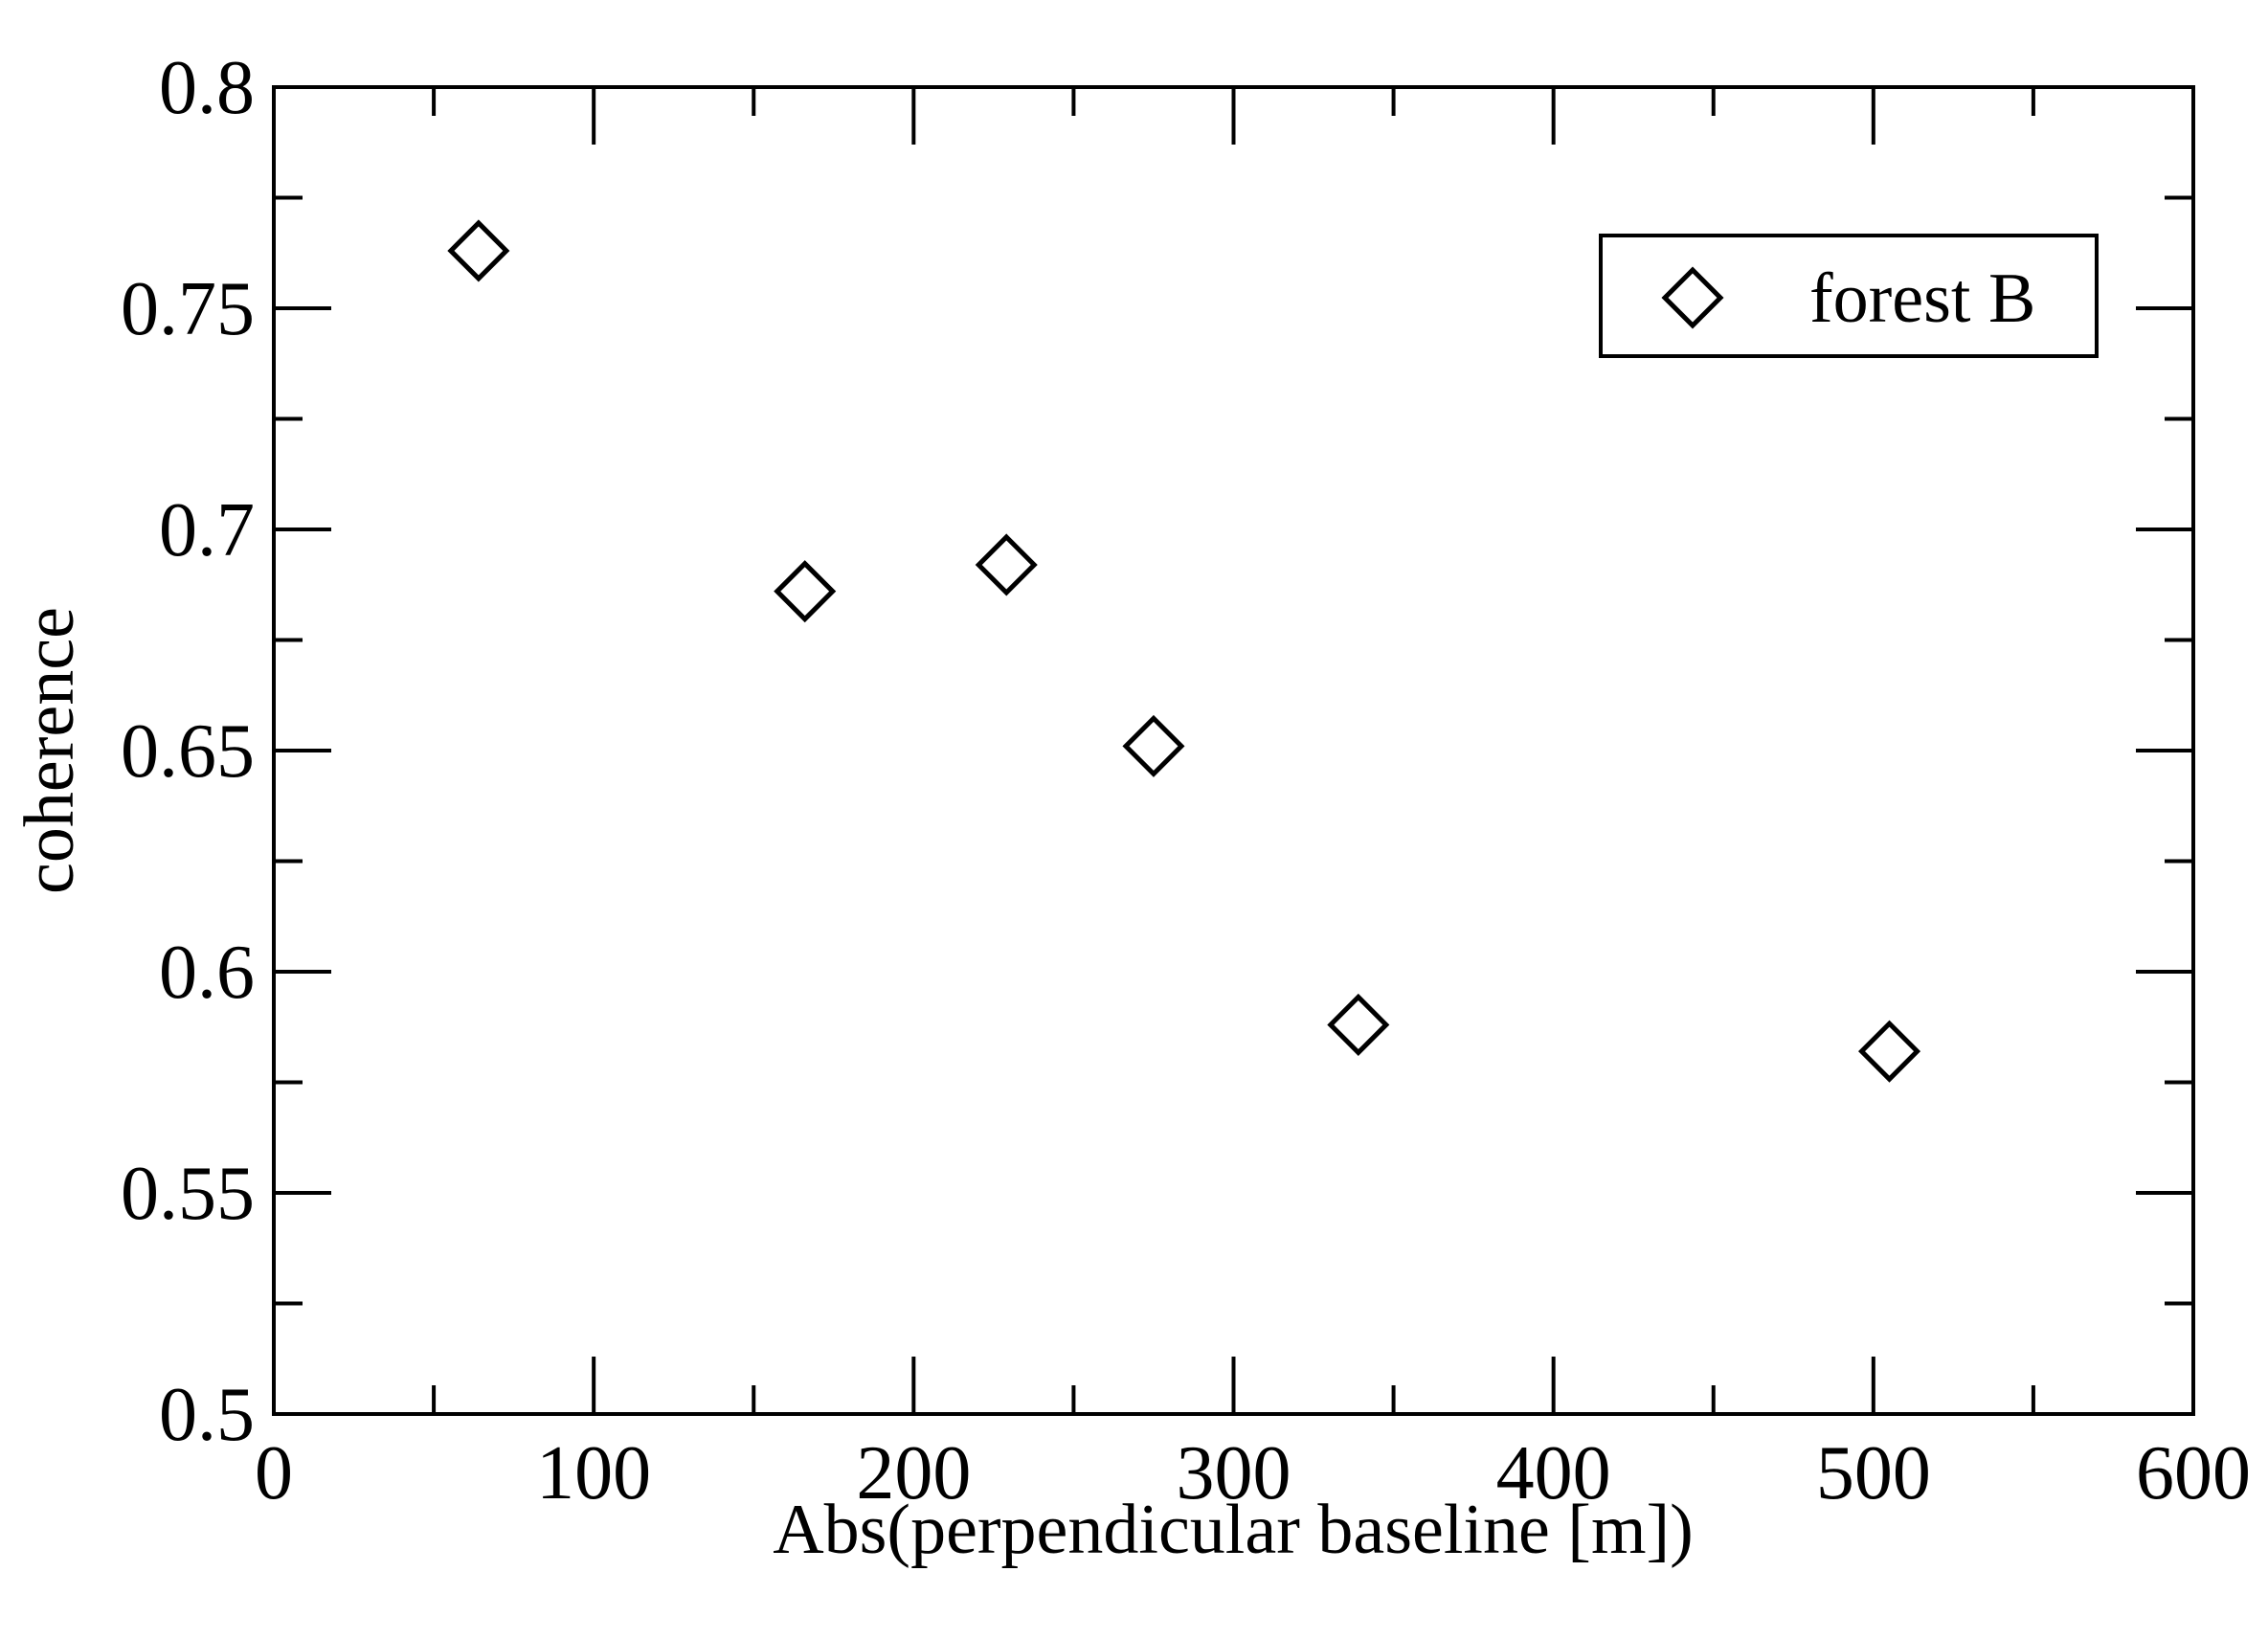 The height and width of the screenshot is (1639, 2268). Describe the element at coordinates (2193, 1474) in the screenshot. I see `x-tick-label: 600` at that location.